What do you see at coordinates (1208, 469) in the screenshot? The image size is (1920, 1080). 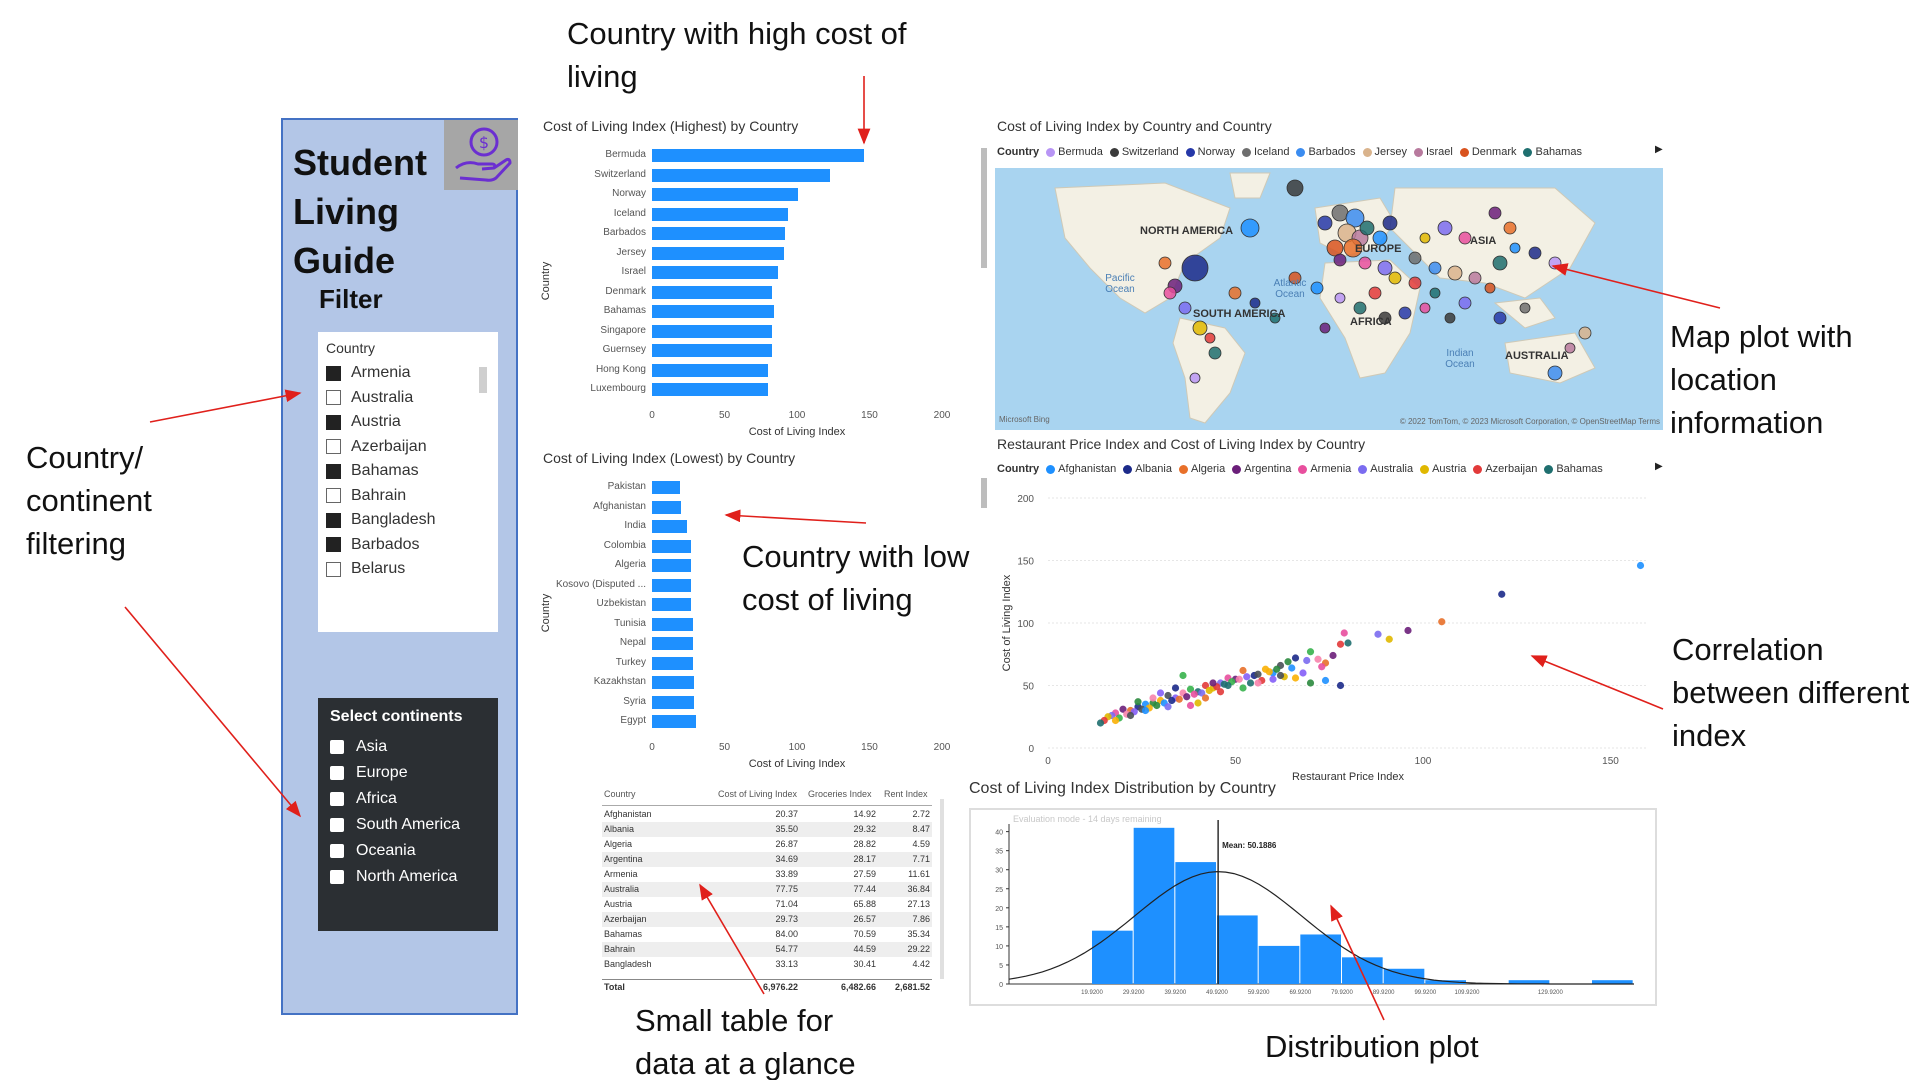 I see `scatter-legend-item: Algeria` at bounding box center [1208, 469].